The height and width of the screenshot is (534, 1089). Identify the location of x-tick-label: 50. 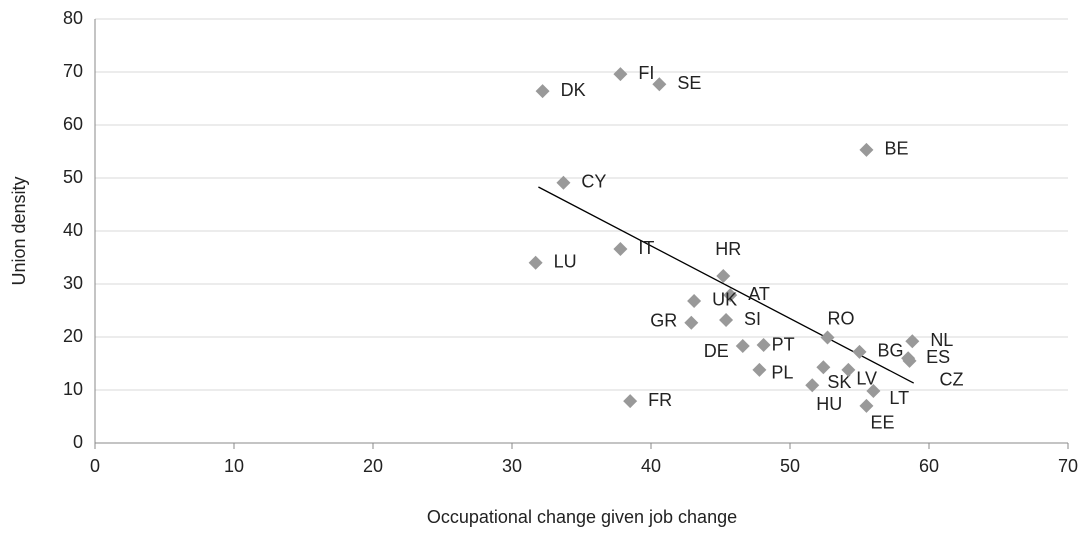
(790, 466).